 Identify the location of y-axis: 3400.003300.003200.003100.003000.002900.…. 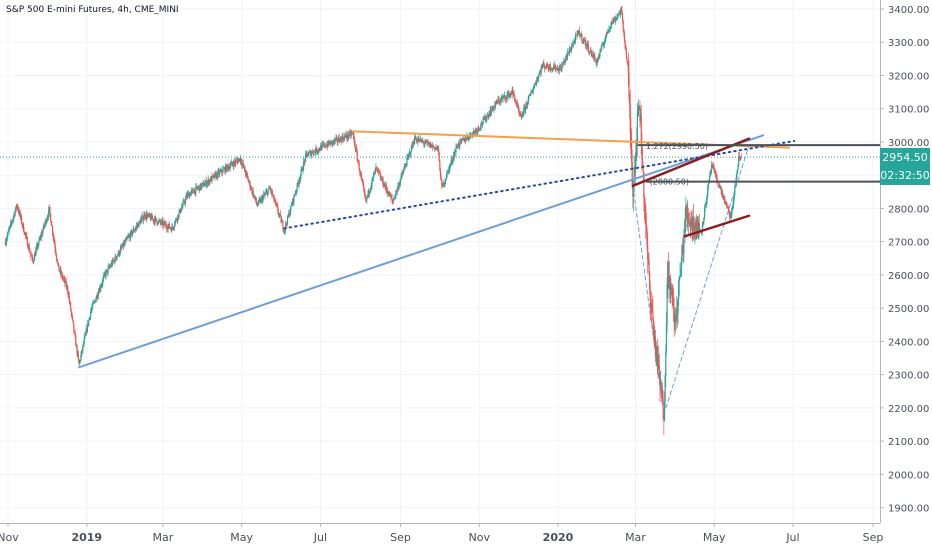
(906, 275).